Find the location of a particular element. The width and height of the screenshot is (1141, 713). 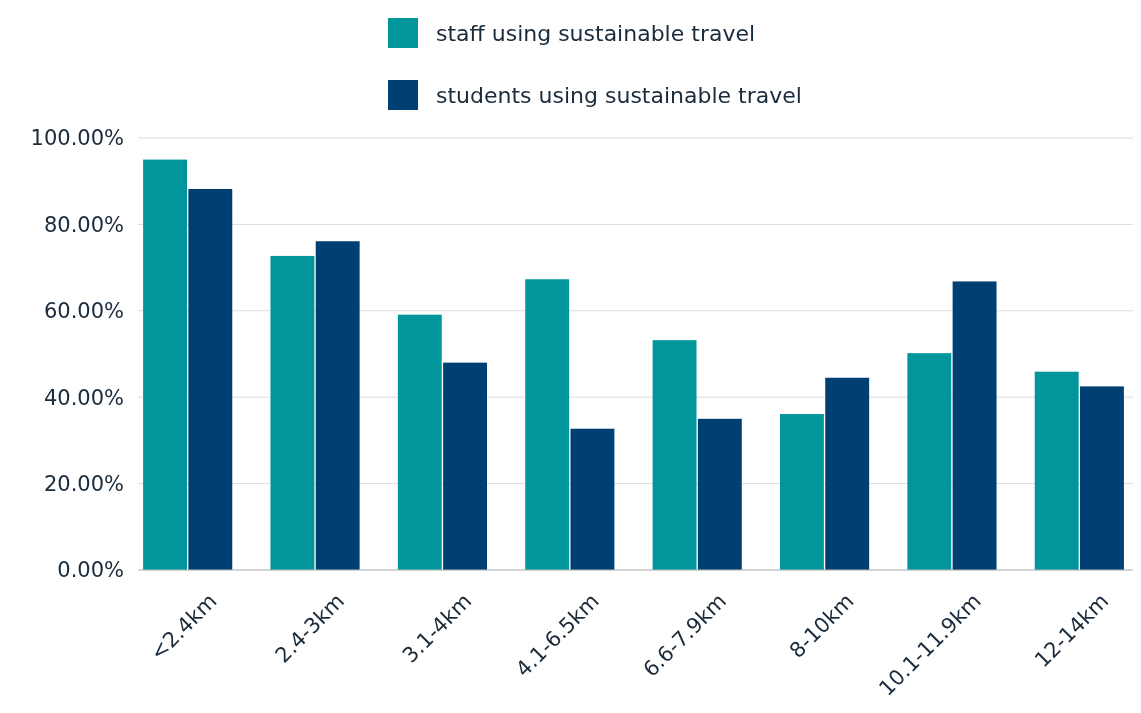

y-tick-label: 80.00% is located at coordinates (83, 224).